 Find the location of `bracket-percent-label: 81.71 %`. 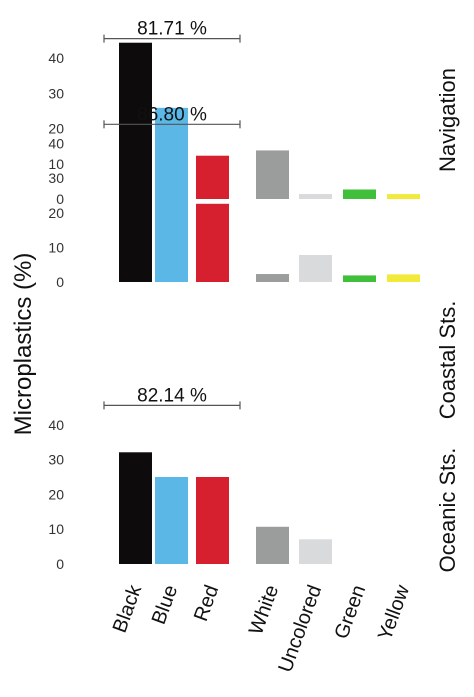

bracket-percent-label: 81.71 % is located at coordinates (172, 29).